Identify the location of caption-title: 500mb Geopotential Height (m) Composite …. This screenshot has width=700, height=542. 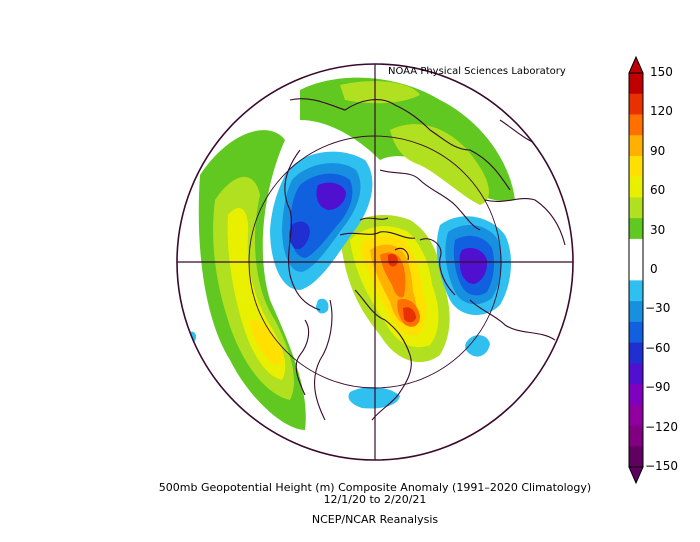
(375, 487).